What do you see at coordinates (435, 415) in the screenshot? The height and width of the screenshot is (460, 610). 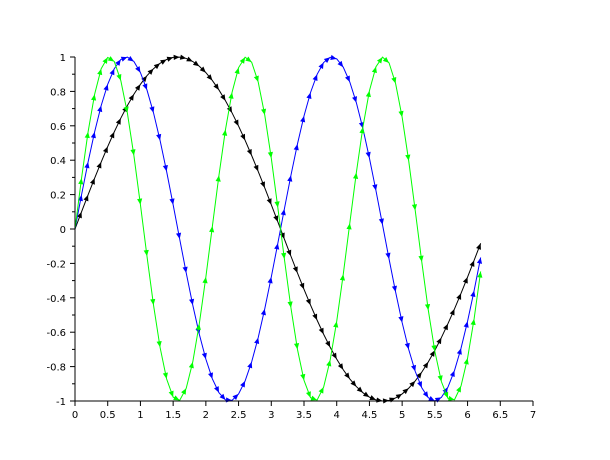 I see `x-tick-label: 5.5` at bounding box center [435, 415].